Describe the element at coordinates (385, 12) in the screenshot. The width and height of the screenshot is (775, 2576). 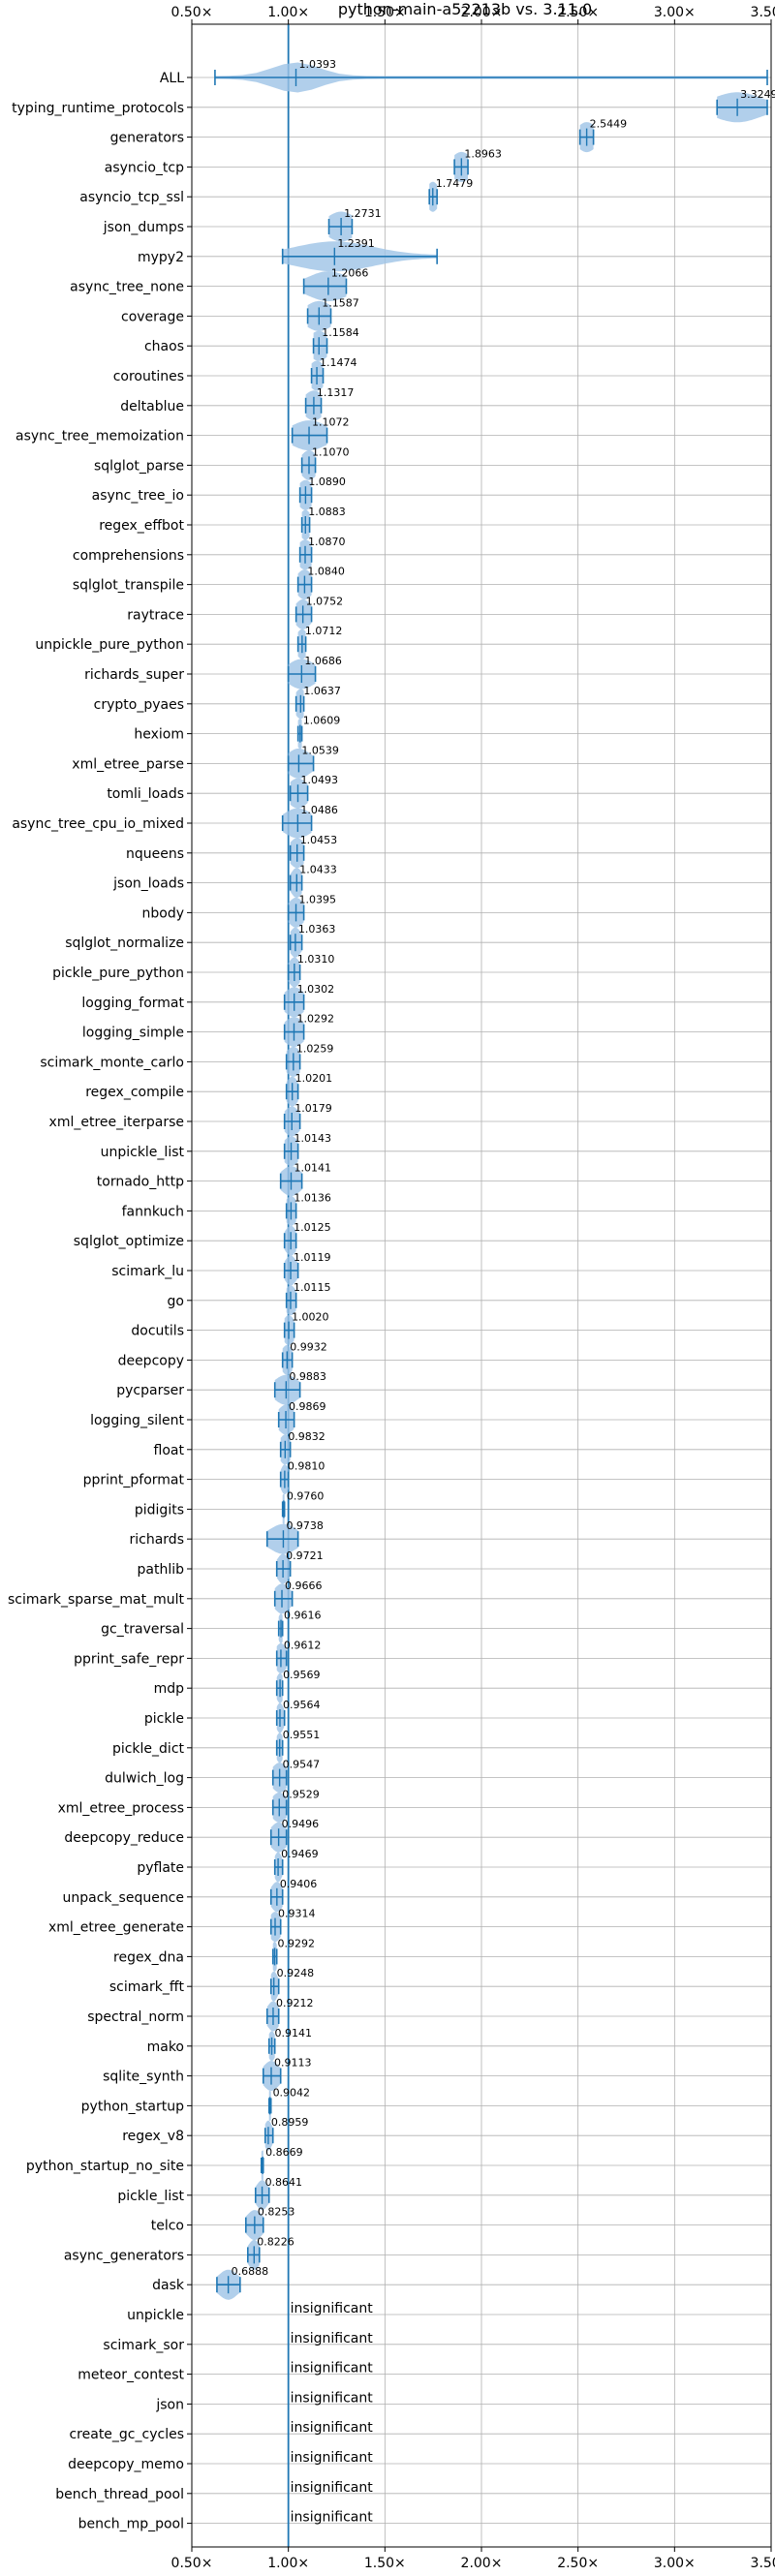
I see `x-tick-label-top: 1.50×` at that location.